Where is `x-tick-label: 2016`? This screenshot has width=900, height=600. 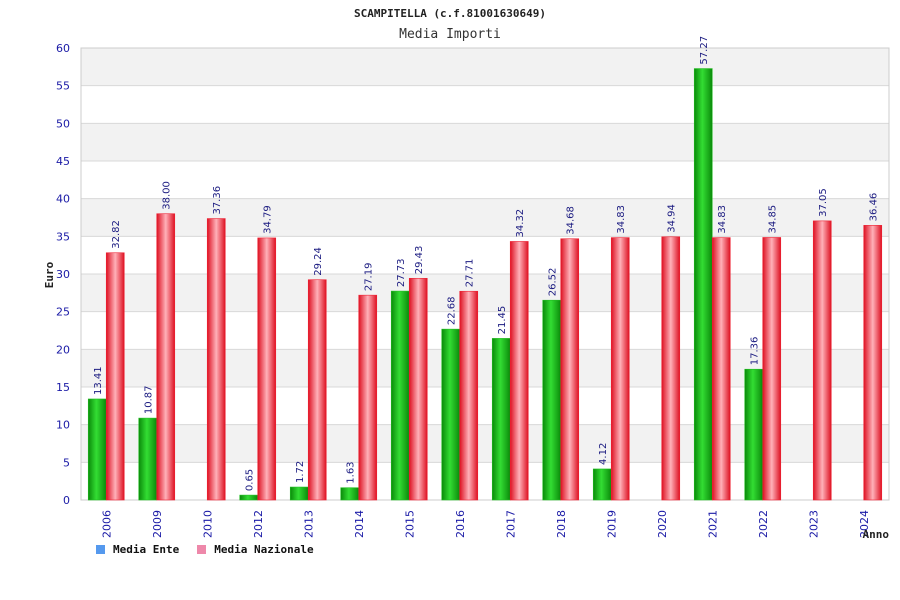 x-tick-label: 2016 is located at coordinates (460, 524).